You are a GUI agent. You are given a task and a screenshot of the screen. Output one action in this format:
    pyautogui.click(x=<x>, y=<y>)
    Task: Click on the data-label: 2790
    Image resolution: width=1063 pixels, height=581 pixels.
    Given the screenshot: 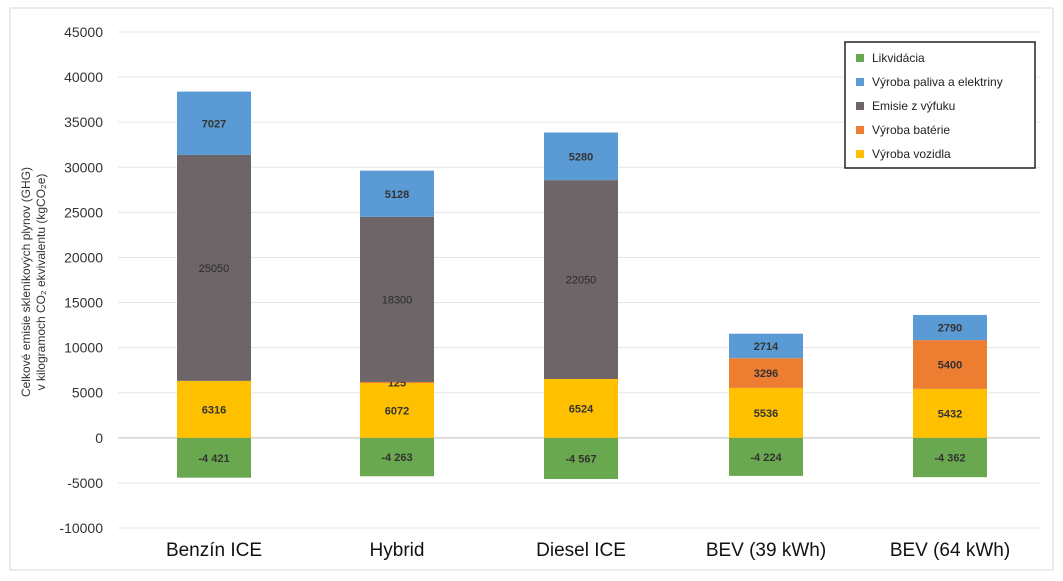 What is the action you would take?
    pyautogui.click(x=950, y=329)
    